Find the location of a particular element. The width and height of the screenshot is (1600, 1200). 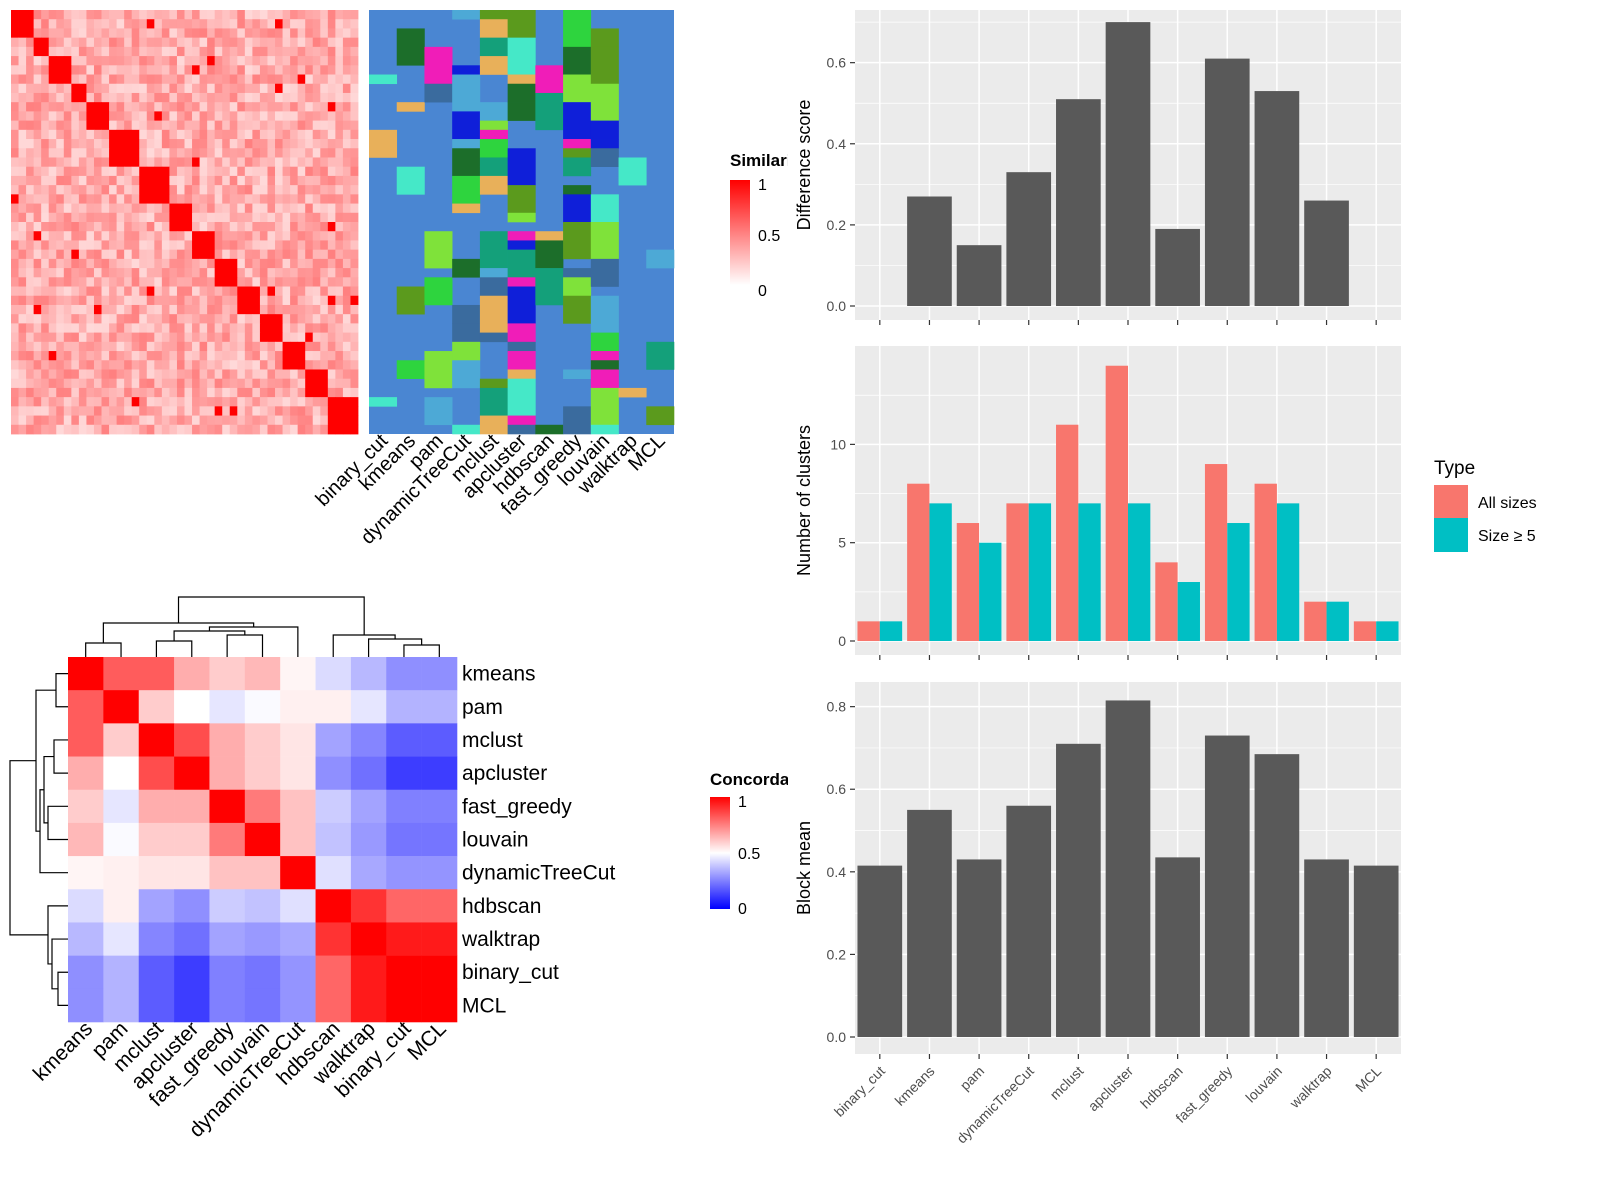

dendrogram-branch is located at coordinates (45, 760).